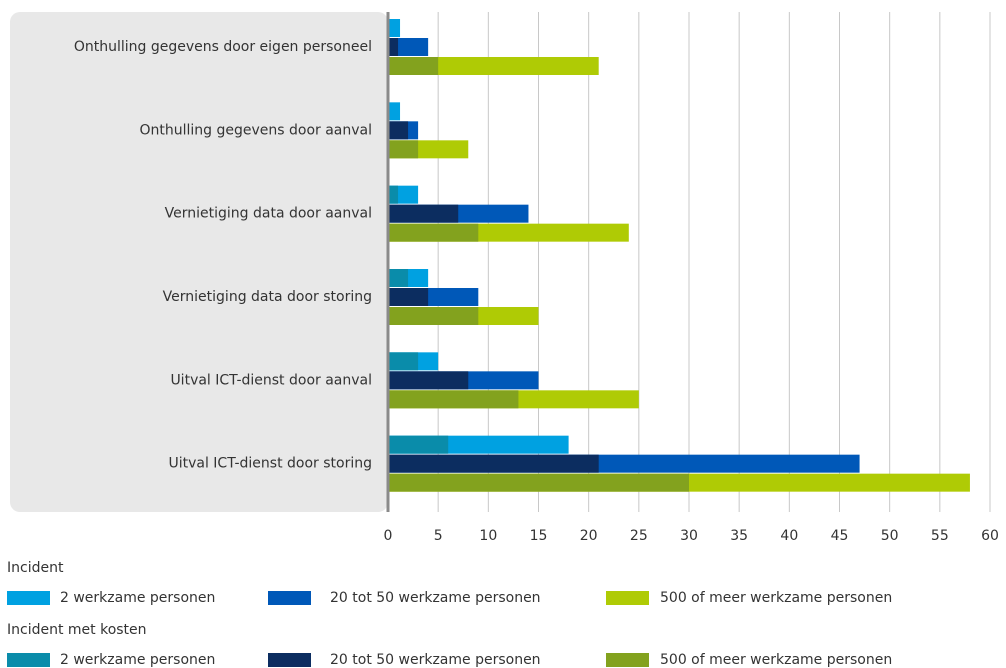  What do you see at coordinates (270, 464) in the screenshot?
I see `y-tick-label: Uitval ICT-dienst door storing` at bounding box center [270, 464].